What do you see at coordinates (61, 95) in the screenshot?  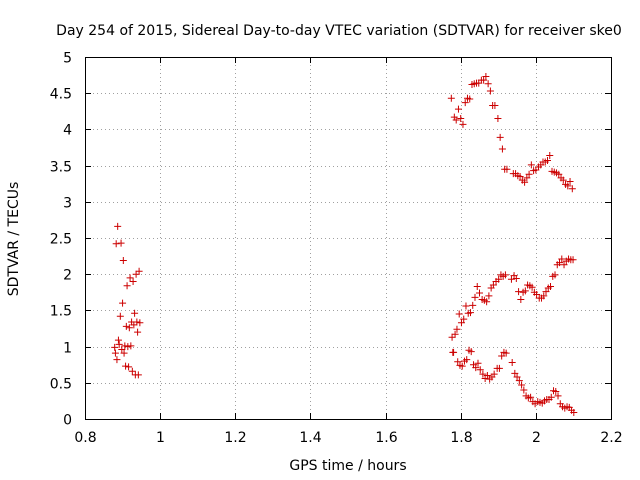 I see `y-tick-label: 4.5` at bounding box center [61, 95].